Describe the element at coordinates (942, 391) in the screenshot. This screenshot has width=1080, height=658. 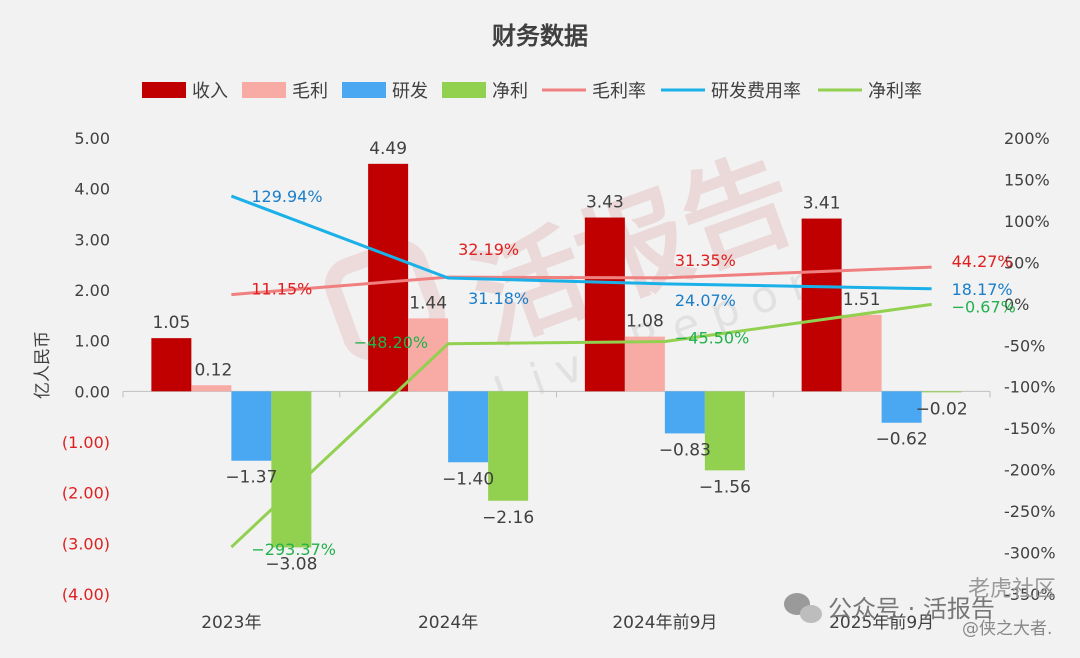
I see `bar-净利-3` at that location.